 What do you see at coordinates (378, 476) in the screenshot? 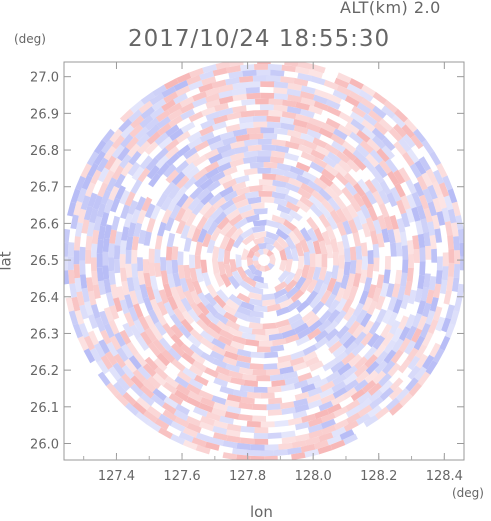
I see `x-tick-label: 128.2` at bounding box center [378, 476].